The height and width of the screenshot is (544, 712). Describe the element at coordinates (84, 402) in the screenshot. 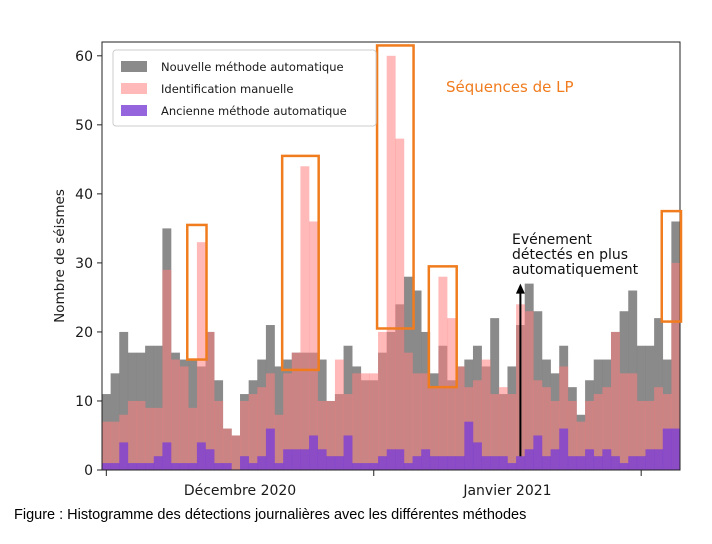

I see `y-tick-label: 10` at that location.